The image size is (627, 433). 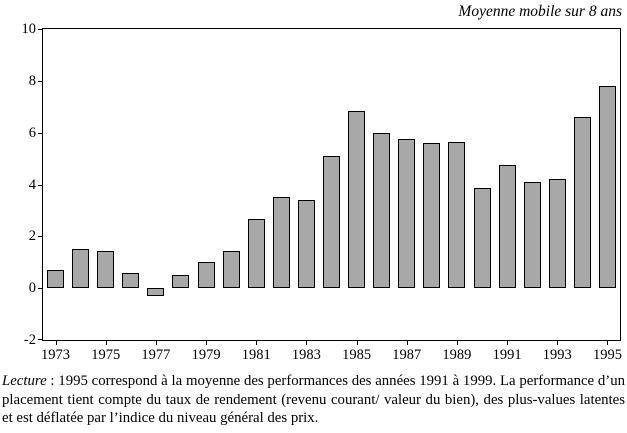 I want to click on x-axis-label-1973: 1973, so click(x=56, y=355).